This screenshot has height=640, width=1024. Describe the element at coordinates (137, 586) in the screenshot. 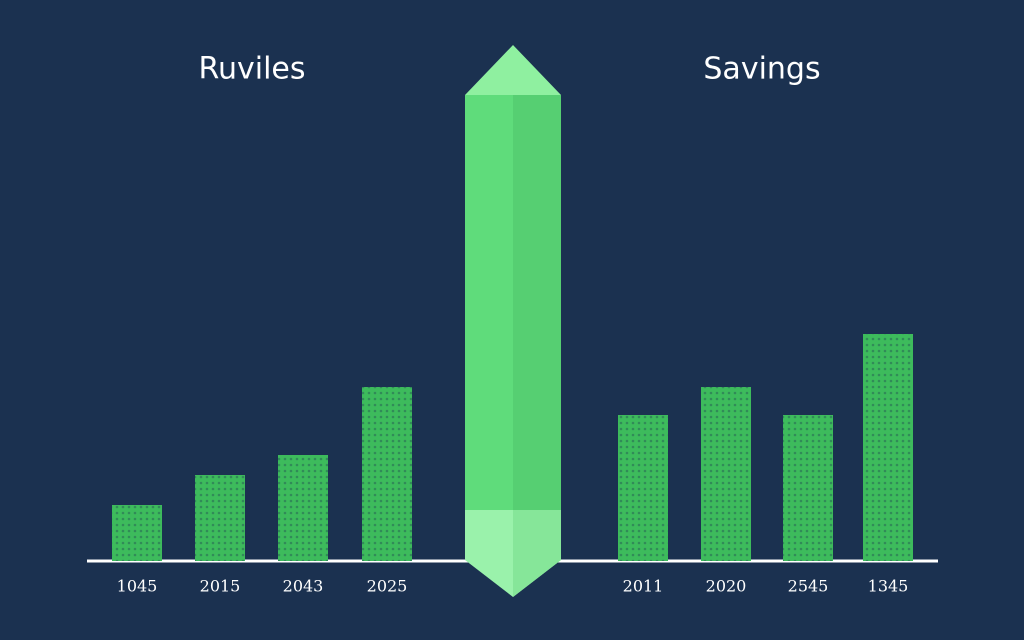

I see `x-tick-label: 1045` at that location.